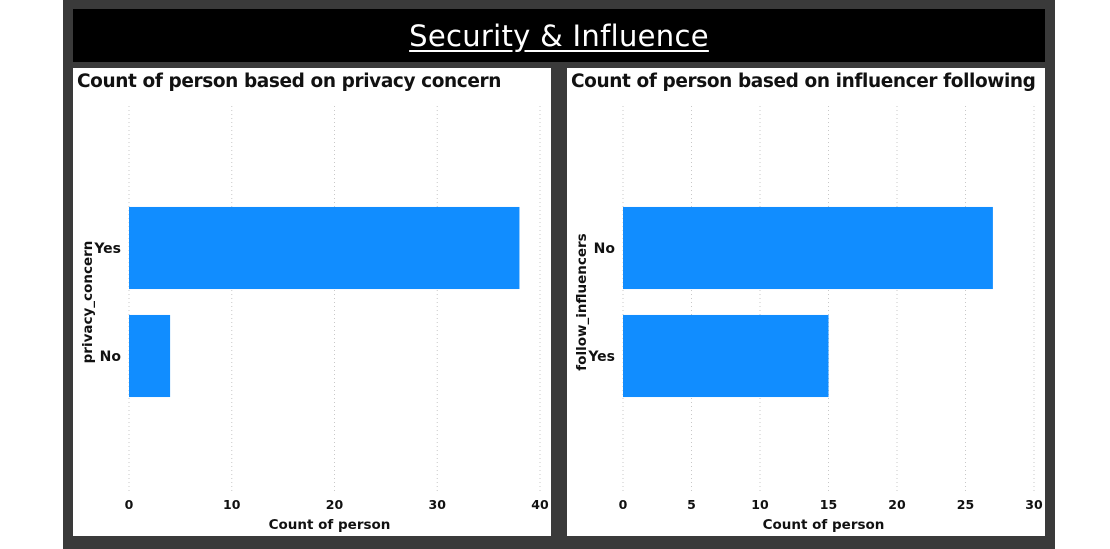 This screenshot has height=549, width=1110. Describe the element at coordinates (691, 504) in the screenshot. I see `x-tick-label: 5` at that location.